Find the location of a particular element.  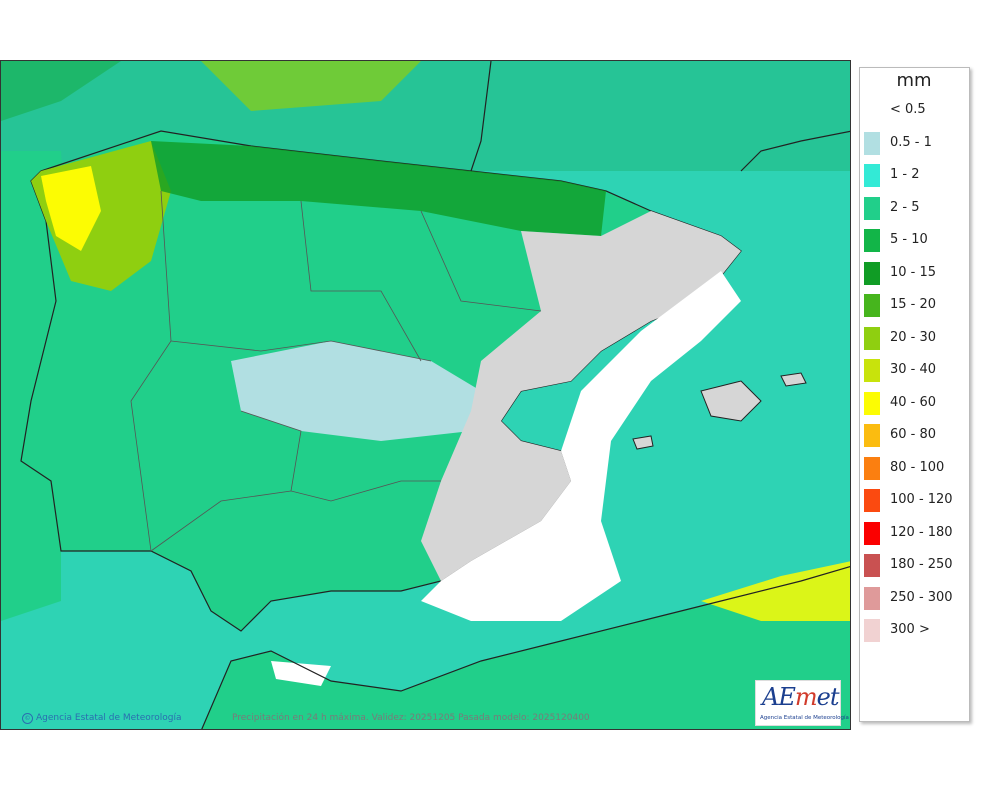

ibiza-island is located at coordinates (643, 442).